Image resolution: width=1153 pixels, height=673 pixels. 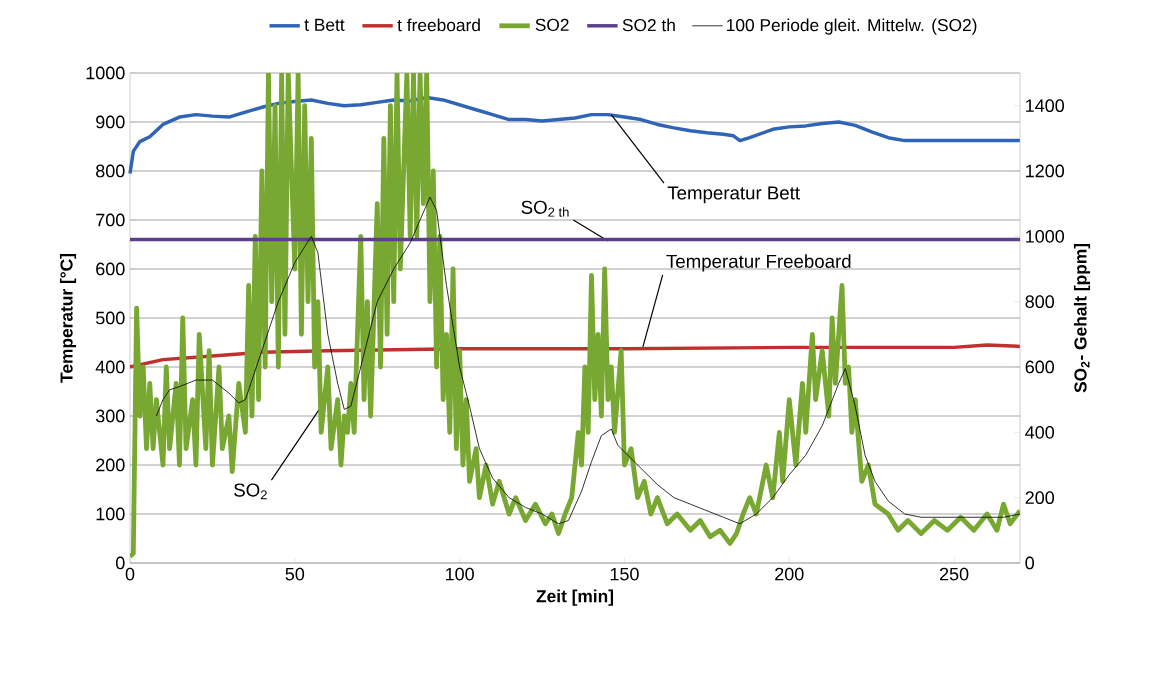 What do you see at coordinates (324, 24) in the screenshot?
I see `legend-label: t Bett` at bounding box center [324, 24].